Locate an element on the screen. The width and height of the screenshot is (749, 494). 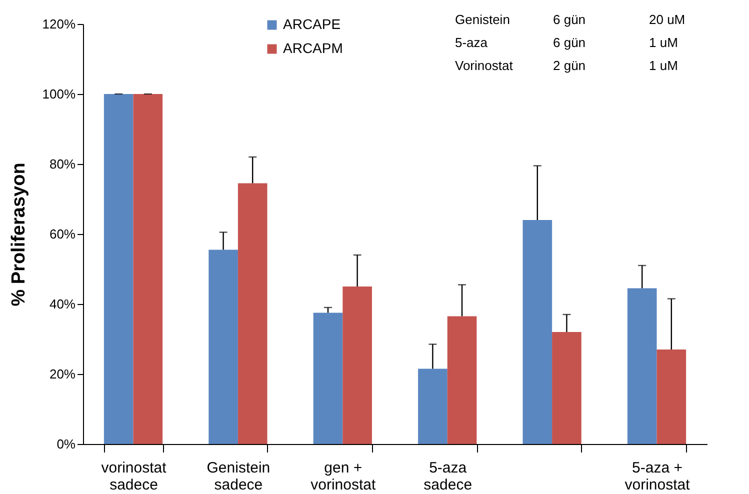
x-tick-label: Genistein sadece is located at coordinates (238, 477).